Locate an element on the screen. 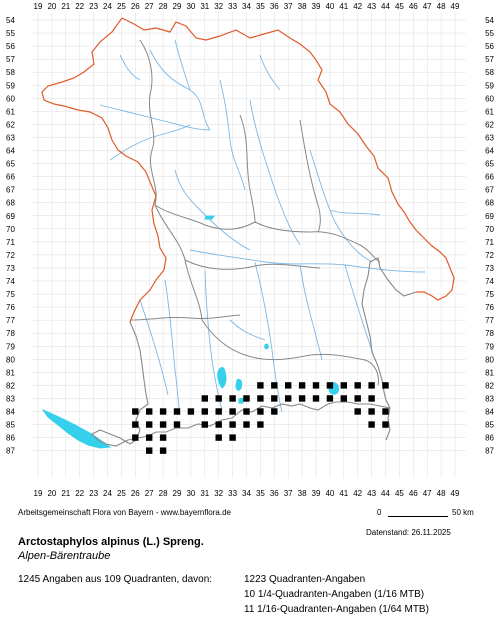 The image size is (500, 620). y-axis-label: 73 is located at coordinates (489, 268).